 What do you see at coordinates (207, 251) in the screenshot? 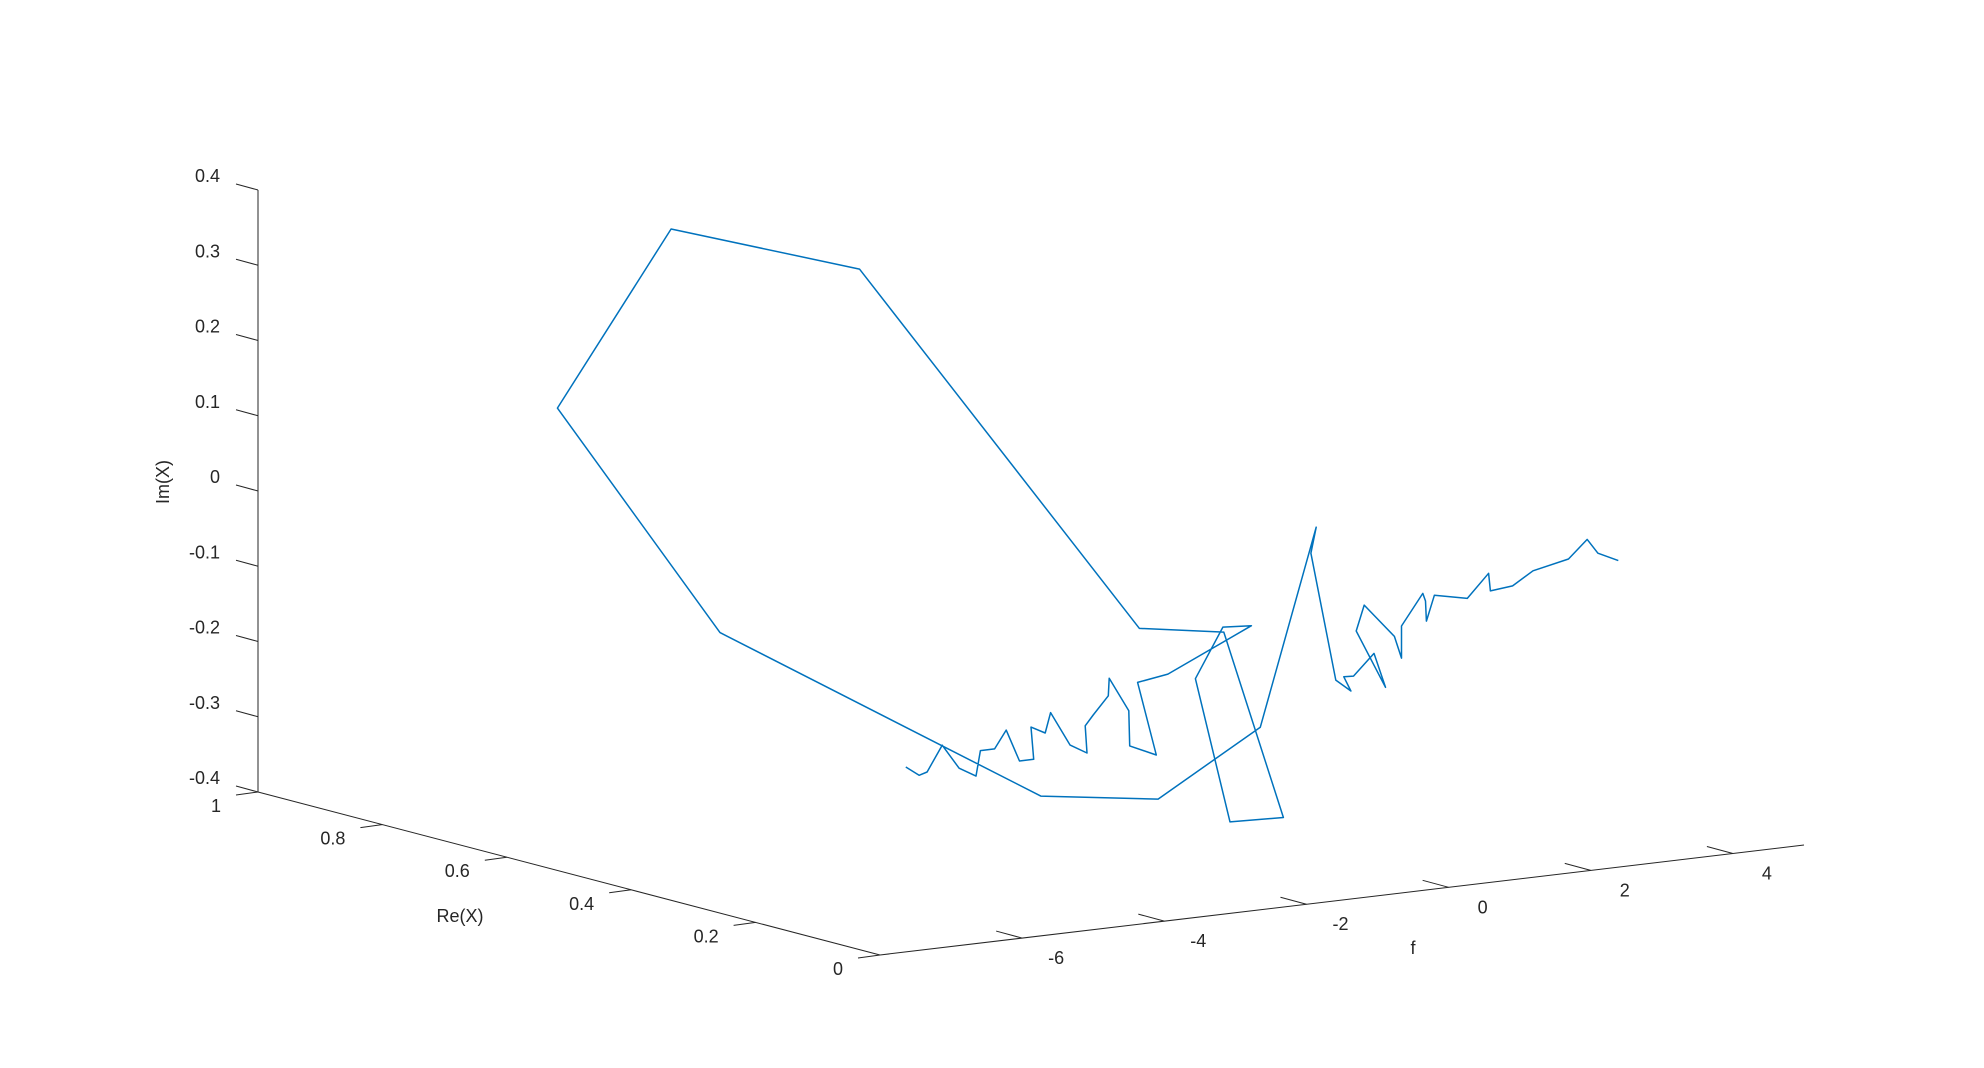
I see `z-tick-label: 0.3` at bounding box center [207, 251].